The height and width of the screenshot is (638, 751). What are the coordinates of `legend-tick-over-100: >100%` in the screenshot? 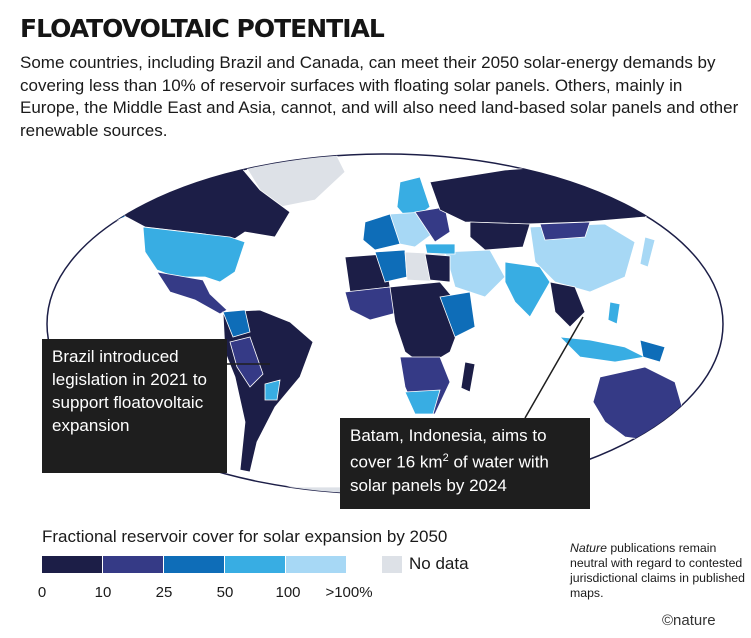 It's located at (349, 592).